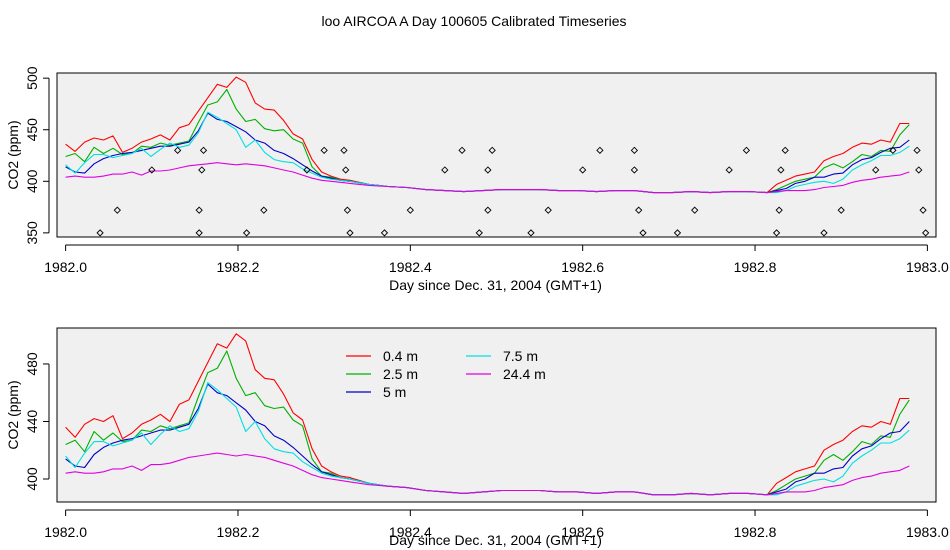  Describe the element at coordinates (394, 392) in the screenshot. I see `legend-label: 5 m` at that location.